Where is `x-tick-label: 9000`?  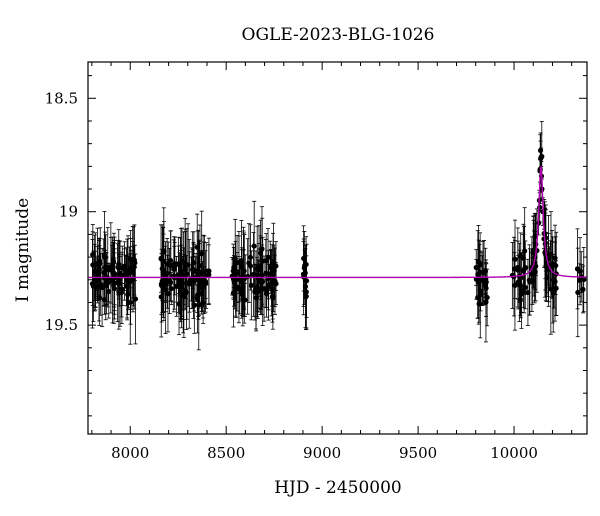
x-tick-label: 9000 is located at coordinates (322, 453).